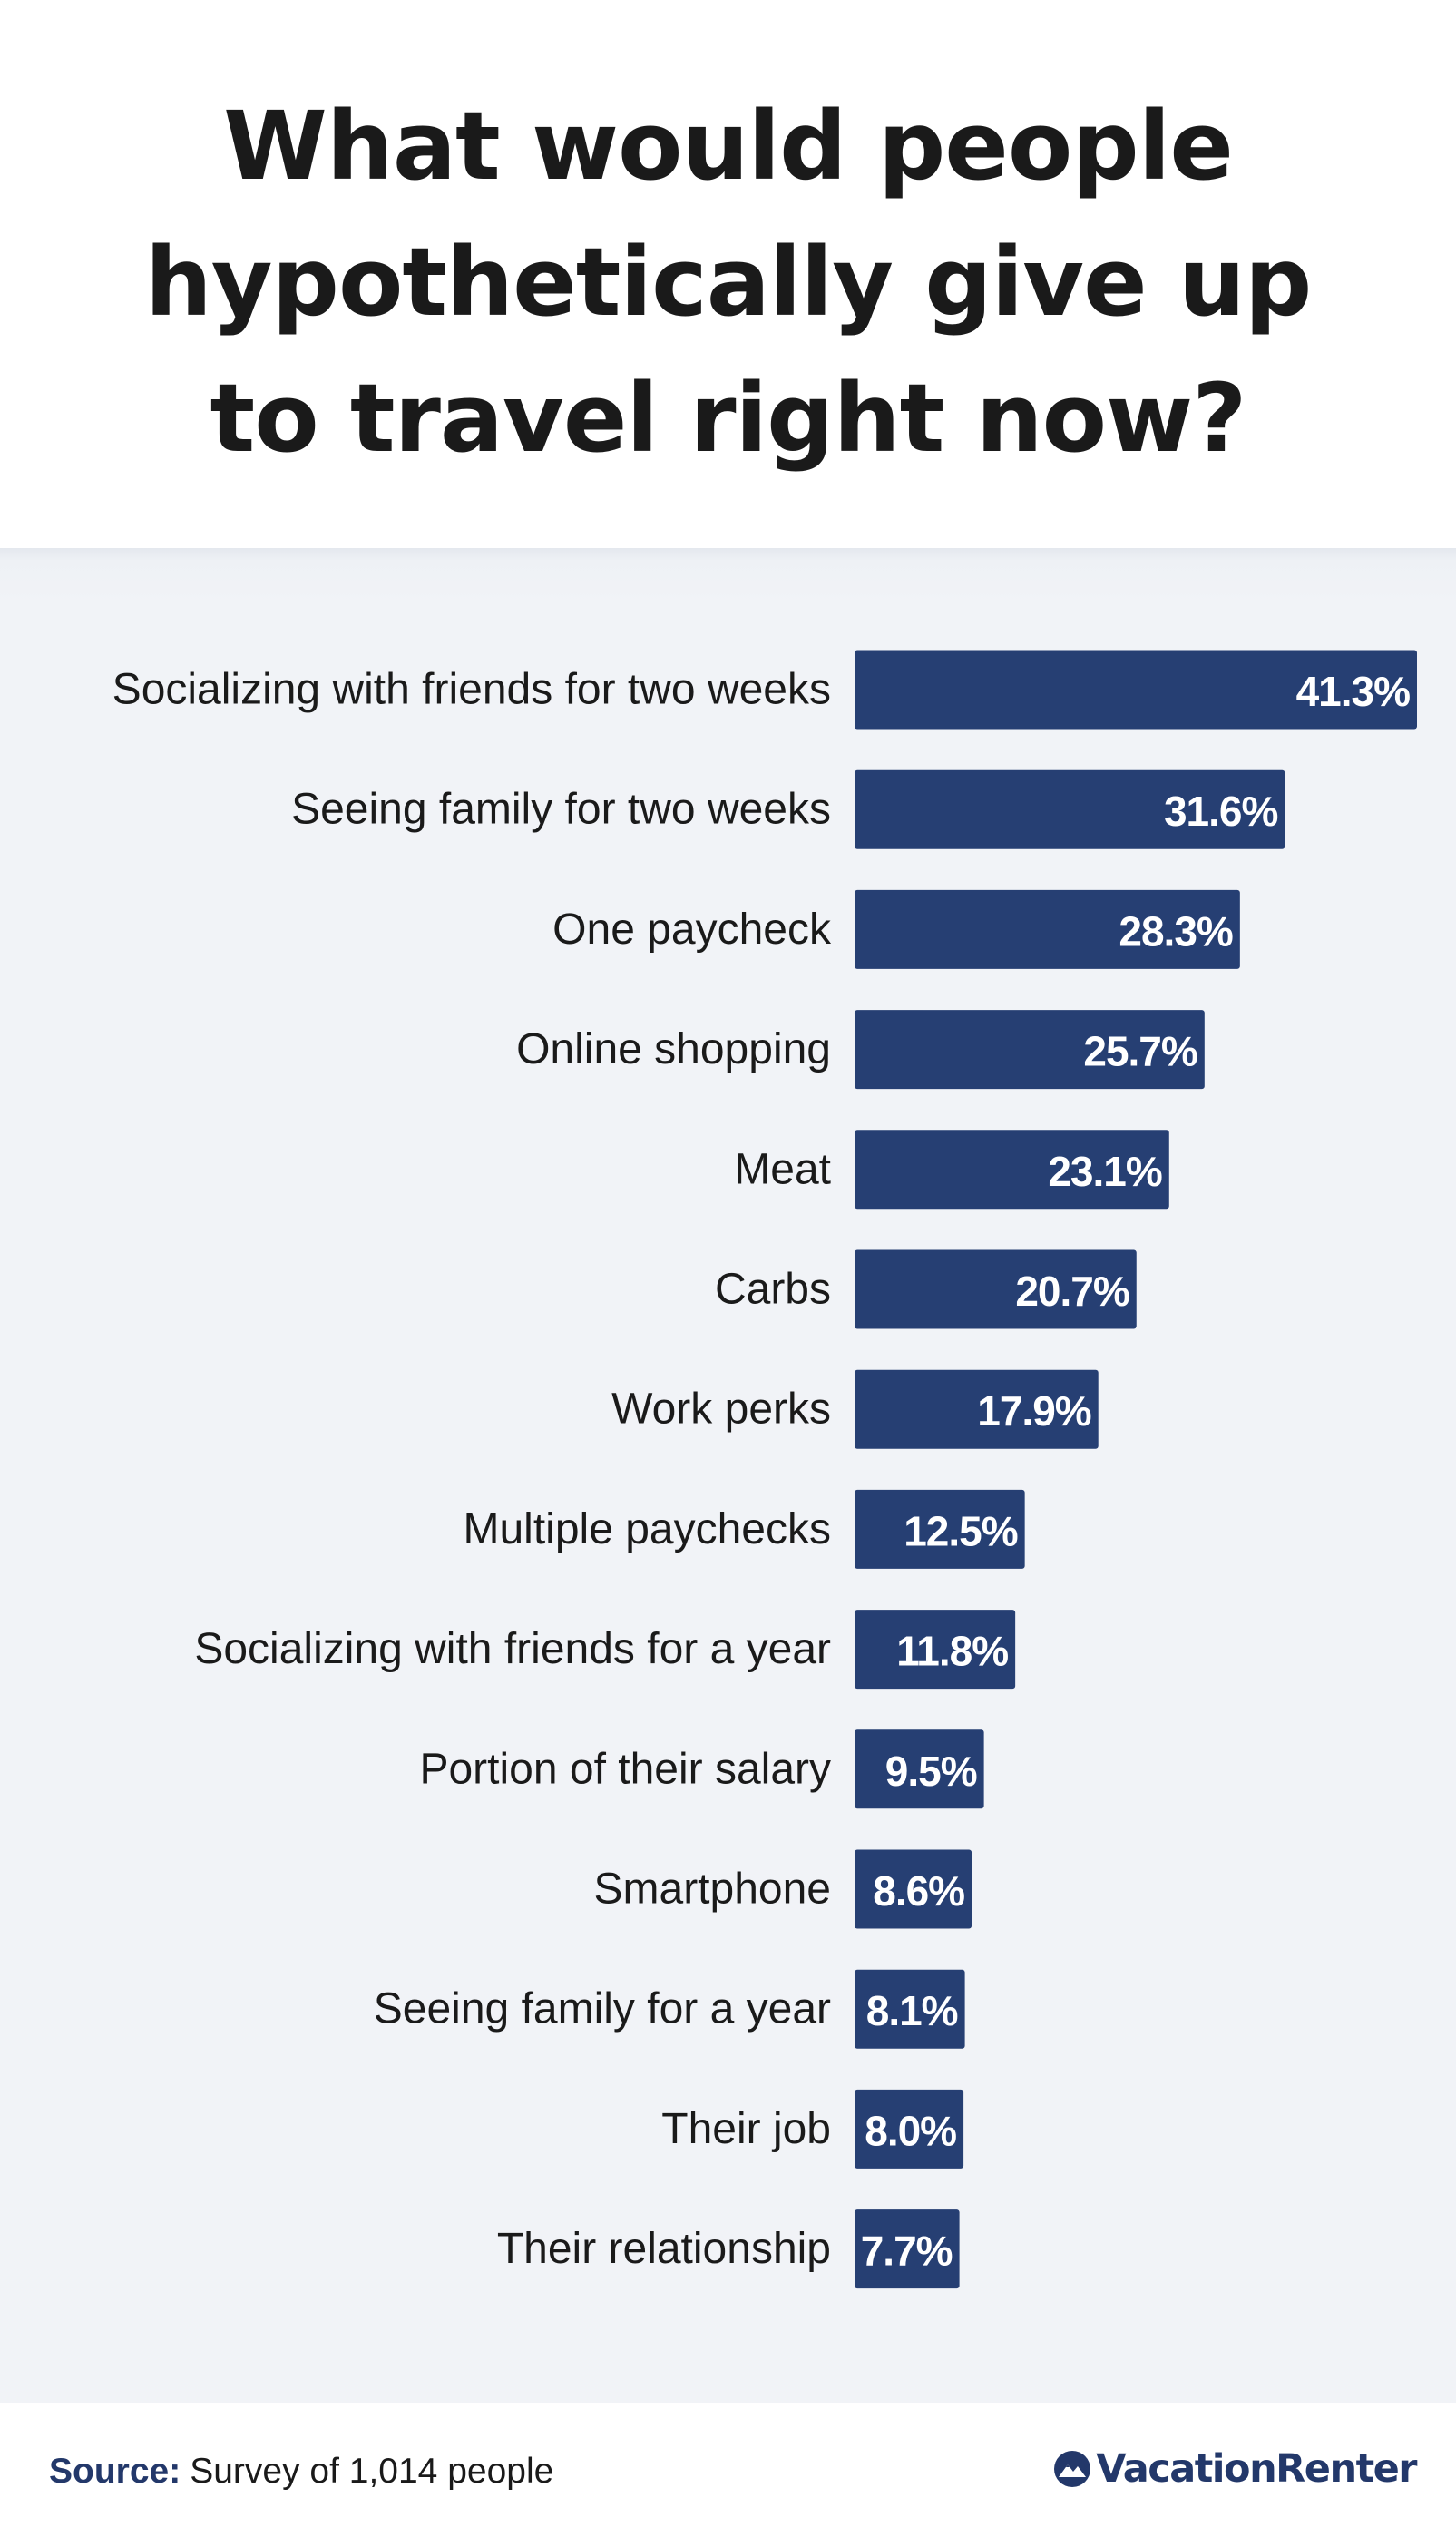 This screenshot has height=2537, width=1456. I want to click on bar-row: Their relationship 7.7%, so click(729, 2249).